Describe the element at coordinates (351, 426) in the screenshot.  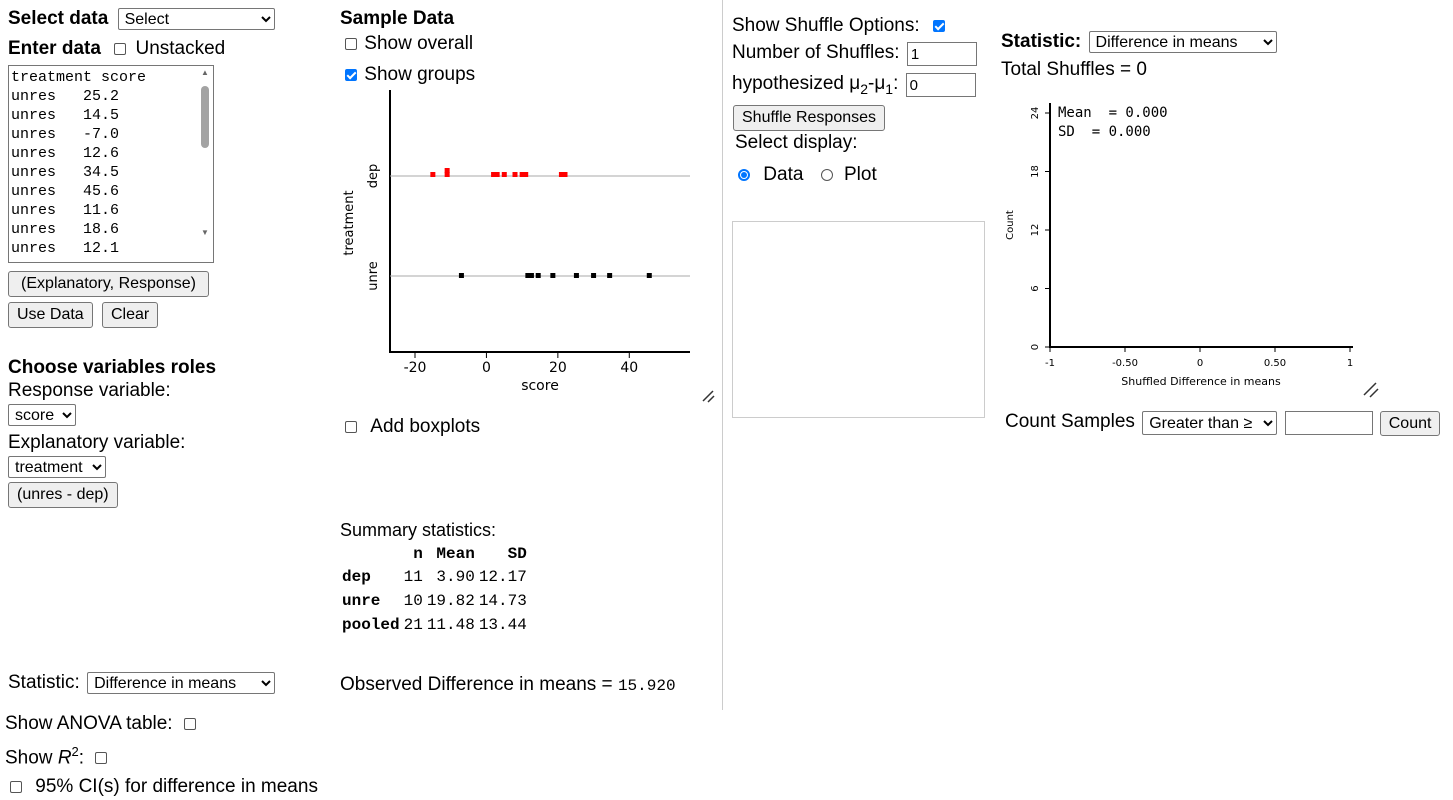
I see `add-boxplots-checkbox` at that location.